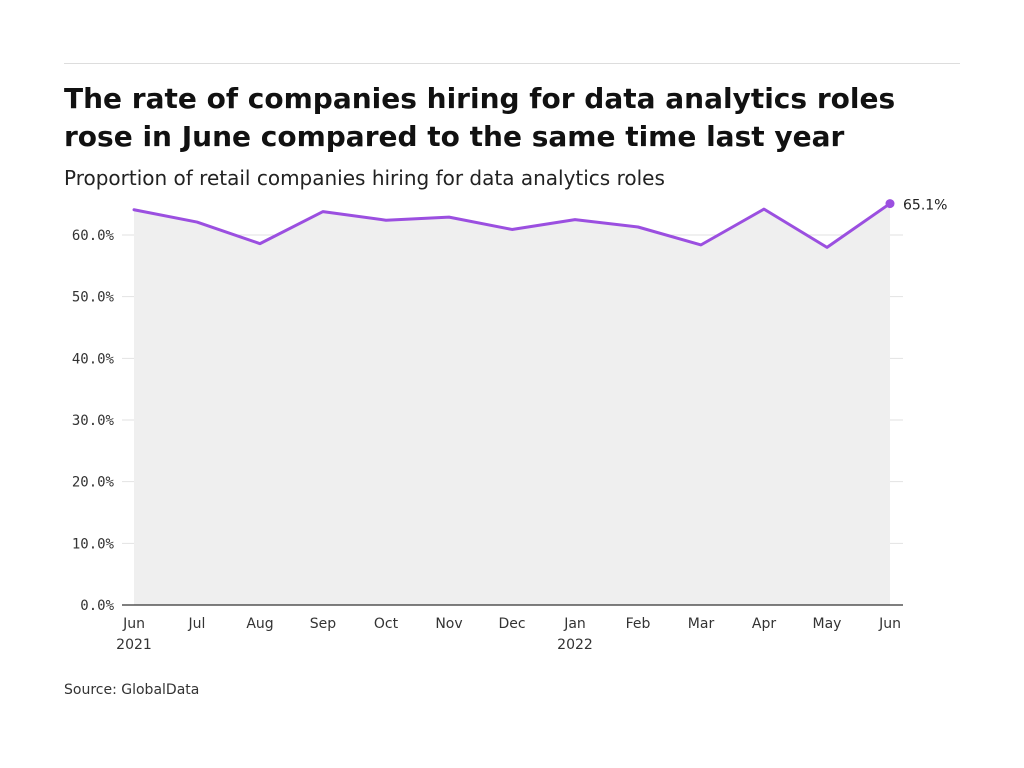 The height and width of the screenshot is (768, 1024). I want to click on top-divider, so click(512, 63).